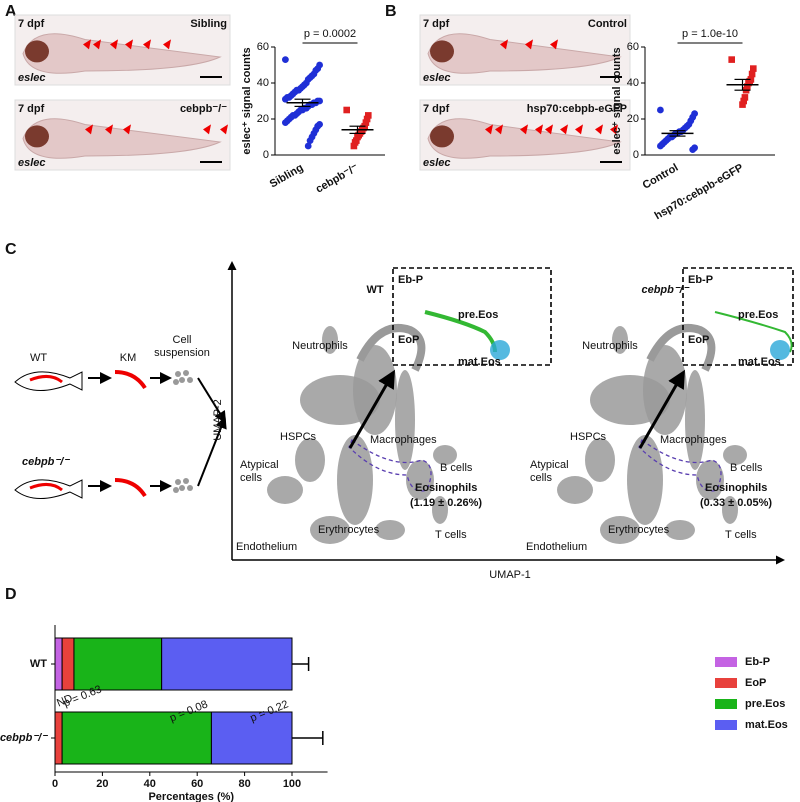 Image resolution: width=800 pixels, height=802 pixels. I want to click on label: 100, so click(292, 784).